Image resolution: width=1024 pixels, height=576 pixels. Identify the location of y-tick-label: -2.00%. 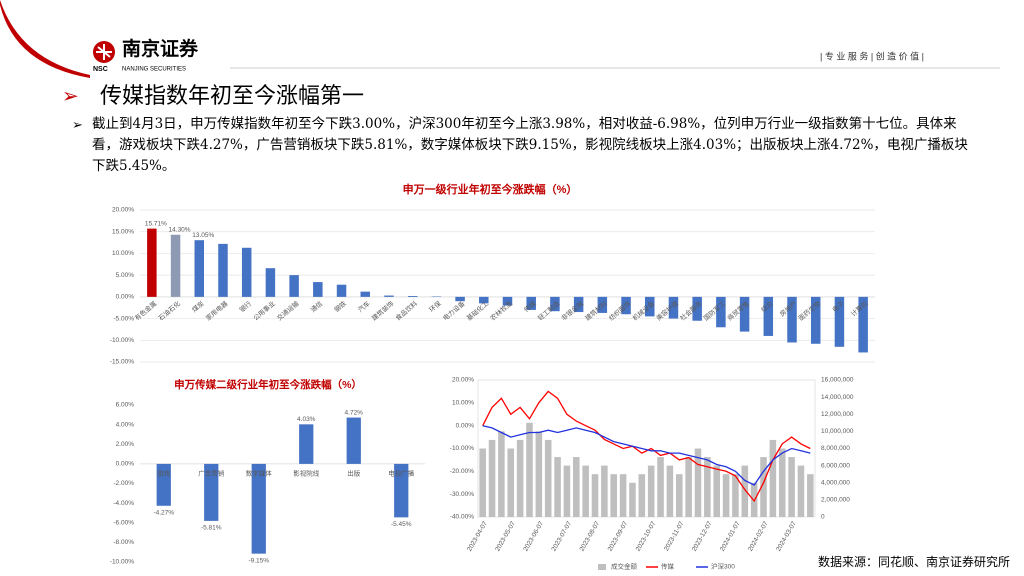
(123, 483).